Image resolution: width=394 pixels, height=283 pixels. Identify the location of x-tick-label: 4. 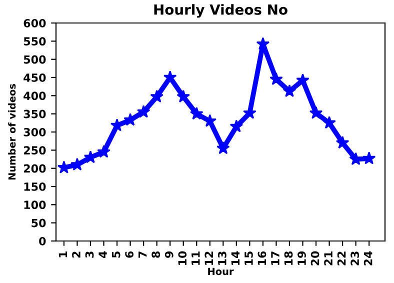
(102, 254).